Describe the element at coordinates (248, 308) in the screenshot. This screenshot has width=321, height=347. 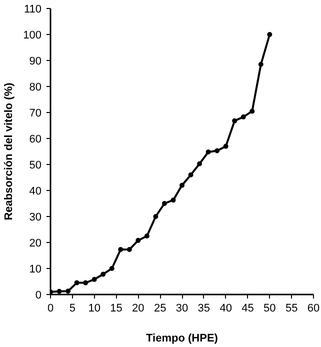
I see `x-tick-label: 45` at that location.